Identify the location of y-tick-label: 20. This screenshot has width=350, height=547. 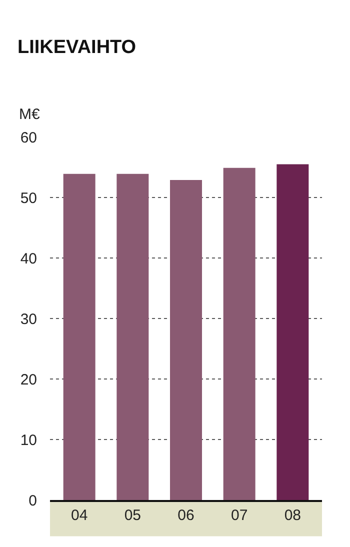
(28, 379).